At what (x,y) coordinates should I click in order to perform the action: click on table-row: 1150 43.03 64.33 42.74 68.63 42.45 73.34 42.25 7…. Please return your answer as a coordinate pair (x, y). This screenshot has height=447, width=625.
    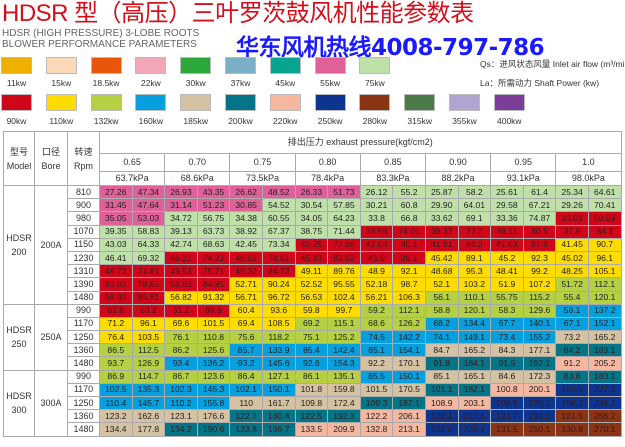
    Looking at the image, I should click on (313, 244).